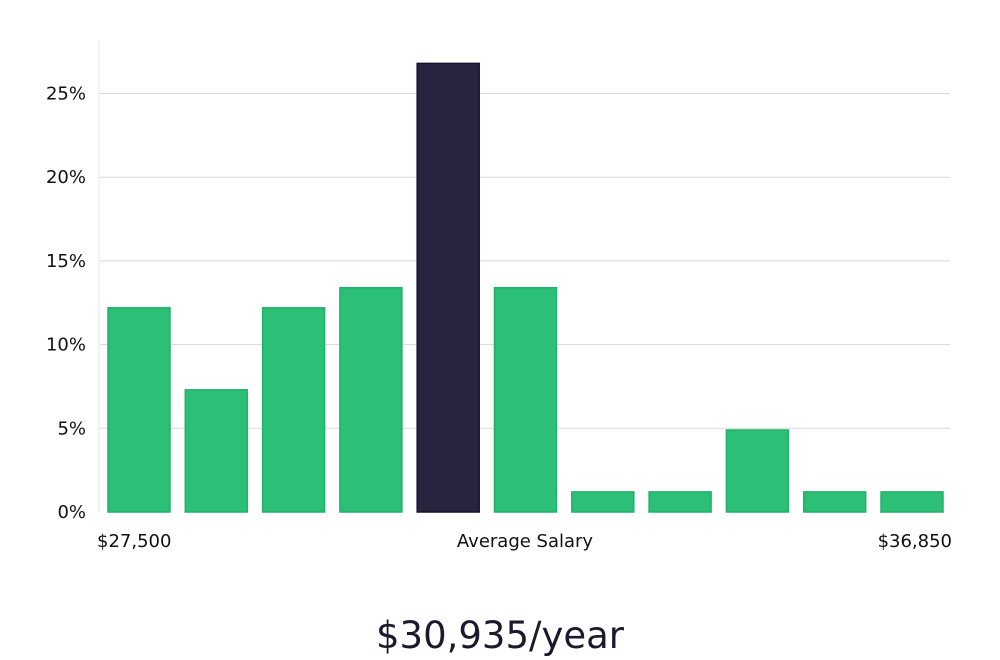 This screenshot has width=1000, height=660. What do you see at coordinates (134, 541) in the screenshot?
I see `x-label-left: $27,500` at bounding box center [134, 541].